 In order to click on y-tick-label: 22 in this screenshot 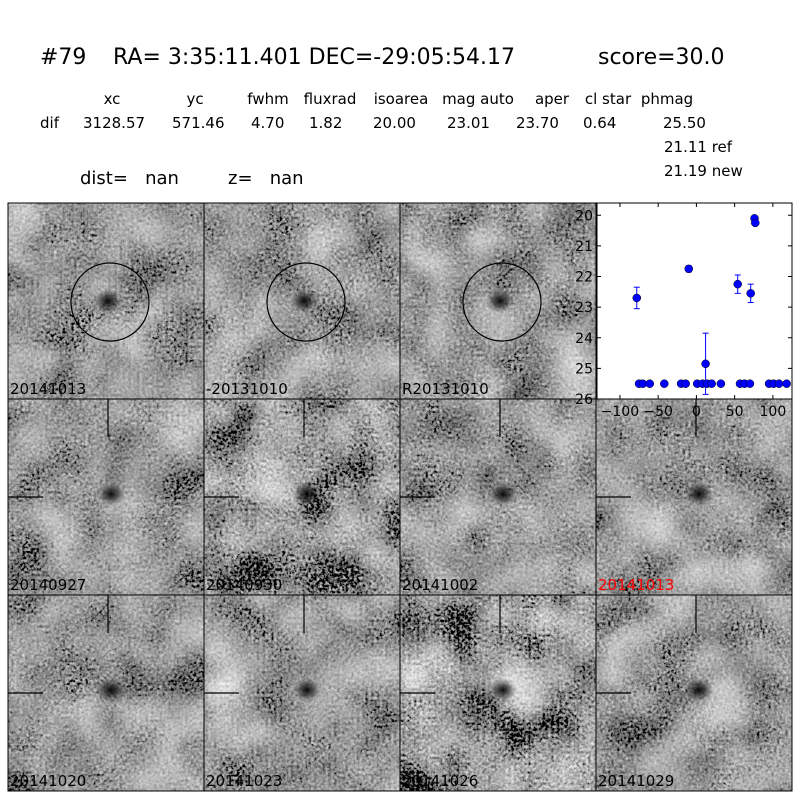, I will do `click(584, 278)`.